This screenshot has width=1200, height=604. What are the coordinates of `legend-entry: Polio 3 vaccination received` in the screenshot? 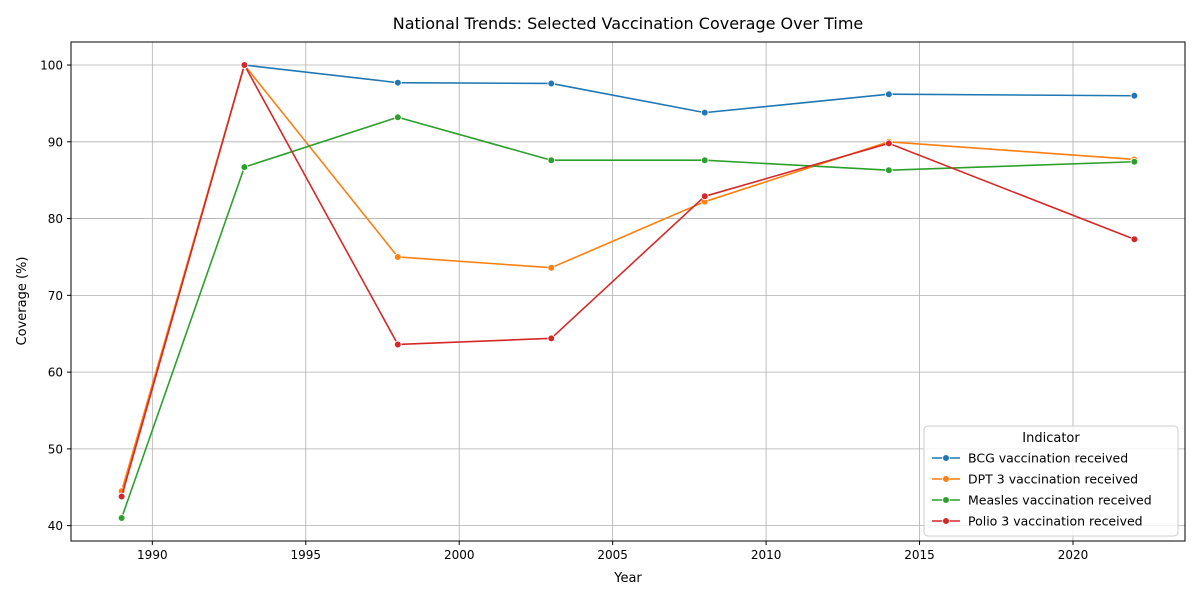 It's located at (1037, 521).